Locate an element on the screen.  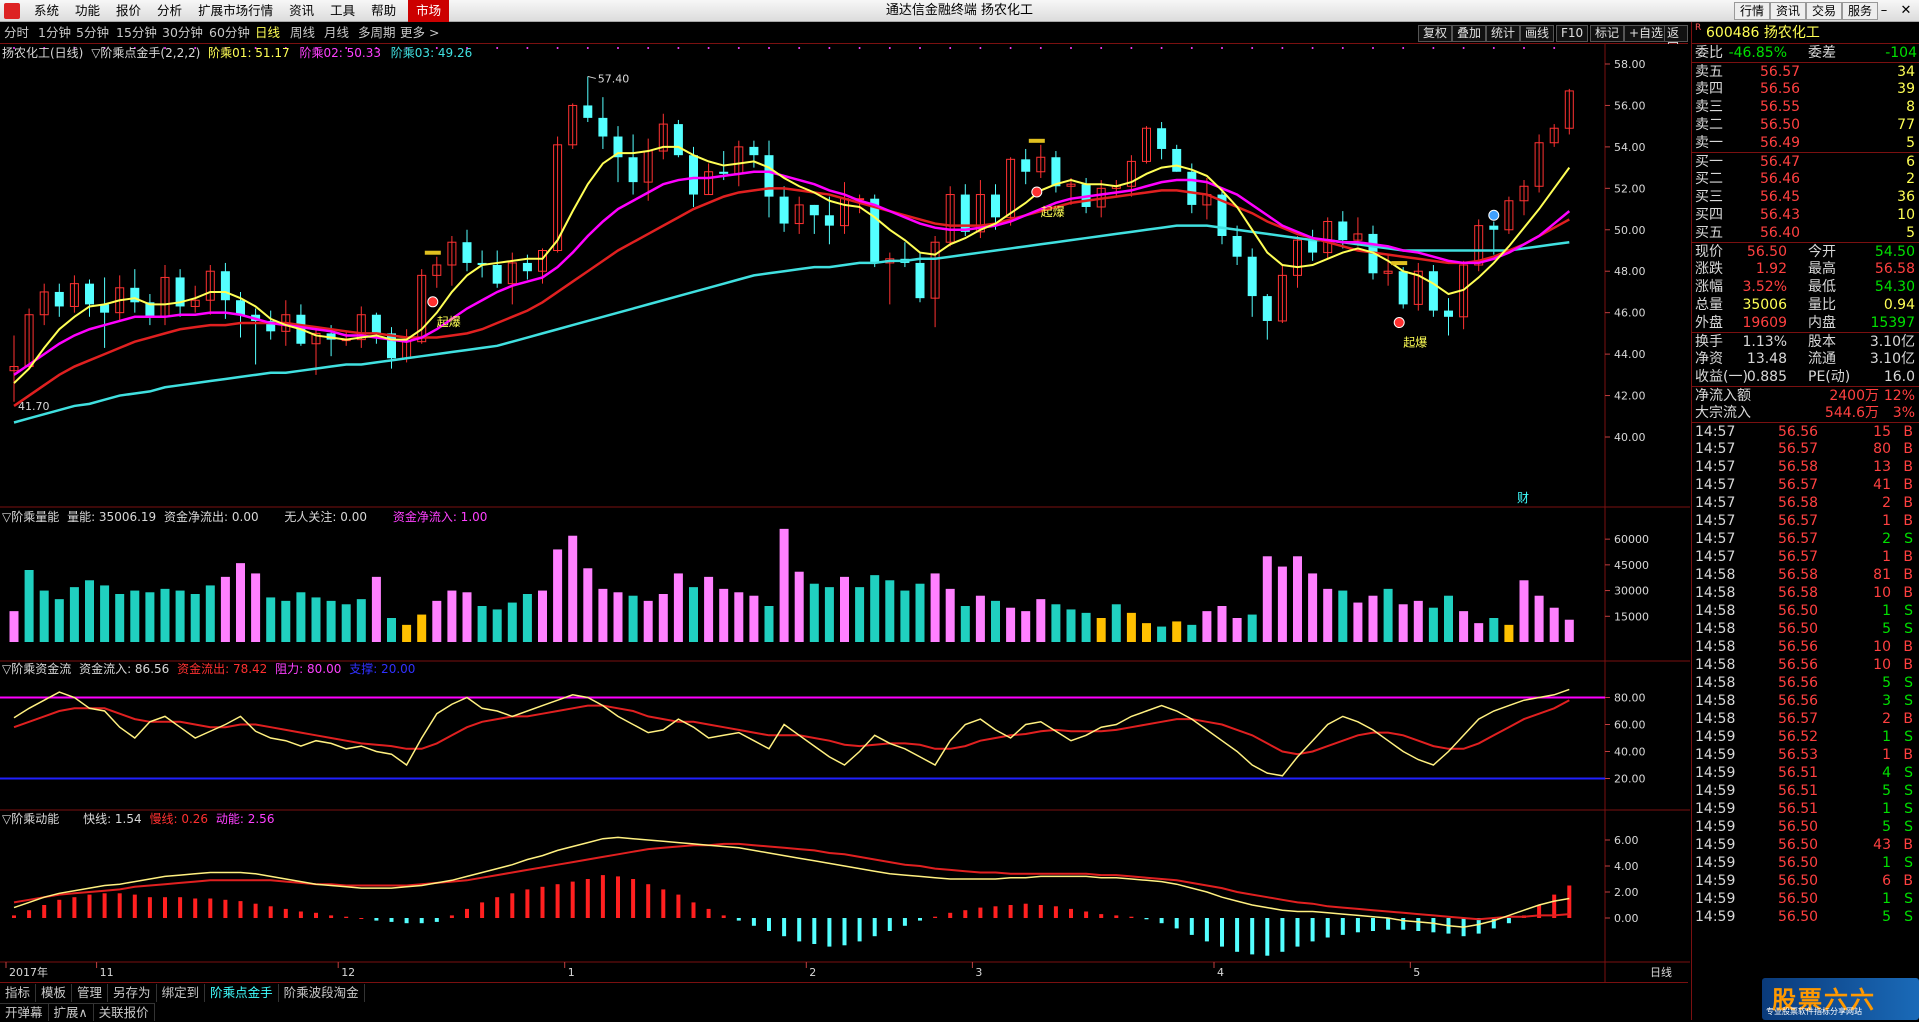
momentum-legend-c: 动能: 2.56 is located at coordinates (245, 819).